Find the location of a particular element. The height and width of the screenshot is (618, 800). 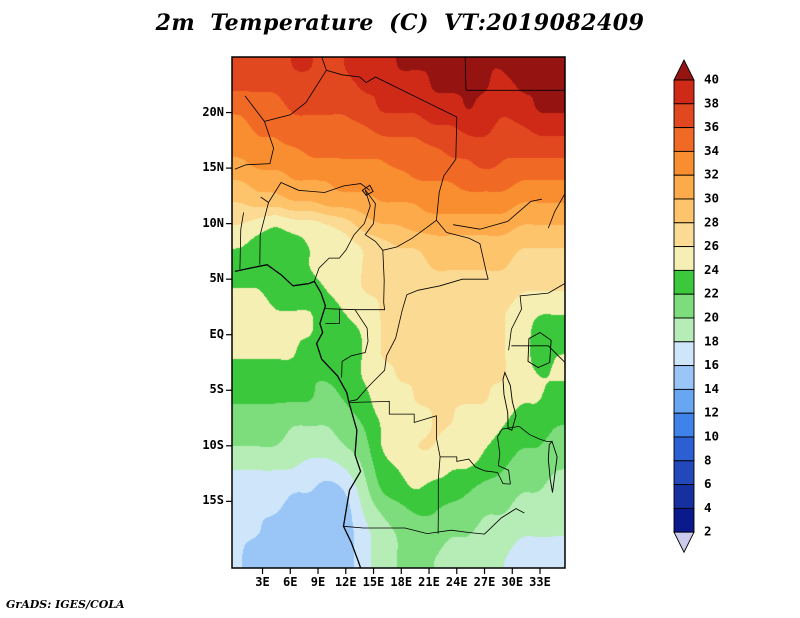

colorbar-label: 16 is located at coordinates (711, 364).